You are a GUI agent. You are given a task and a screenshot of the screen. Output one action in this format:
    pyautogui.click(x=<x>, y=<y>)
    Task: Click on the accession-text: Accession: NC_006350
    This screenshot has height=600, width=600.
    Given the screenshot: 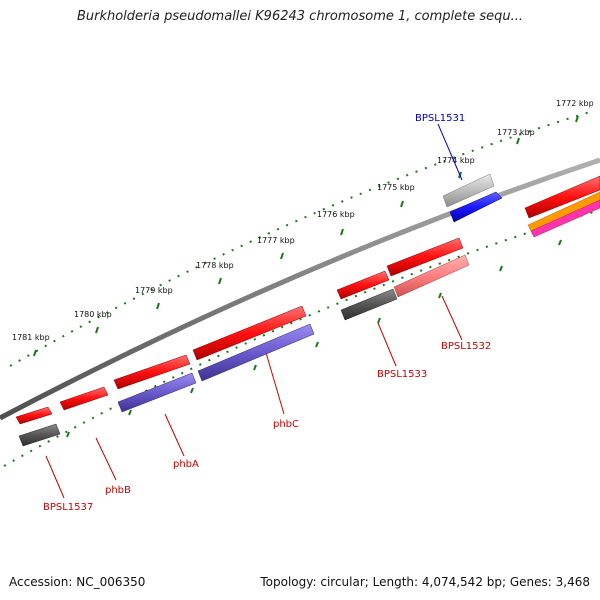 What is the action you would take?
    pyautogui.click(x=77, y=582)
    